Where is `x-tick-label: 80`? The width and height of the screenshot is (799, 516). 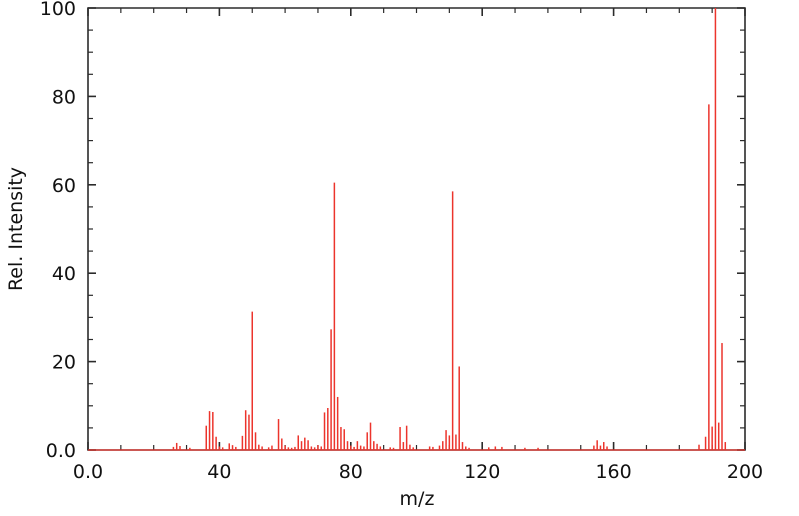 x-tick-label: 80 is located at coordinates (351, 472).